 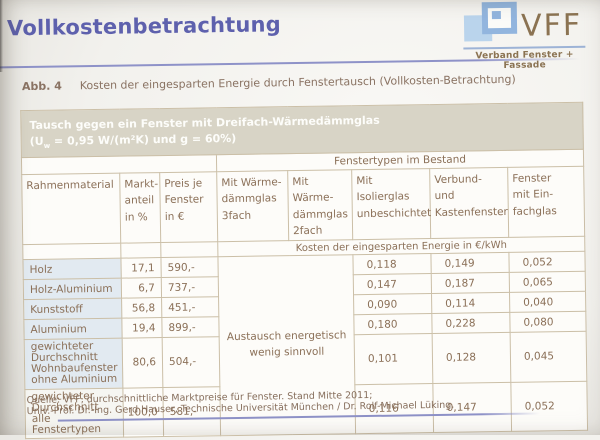 What do you see at coordinates (547, 302) in the screenshot?
I see `cost-value: 0,040` at bounding box center [547, 302].